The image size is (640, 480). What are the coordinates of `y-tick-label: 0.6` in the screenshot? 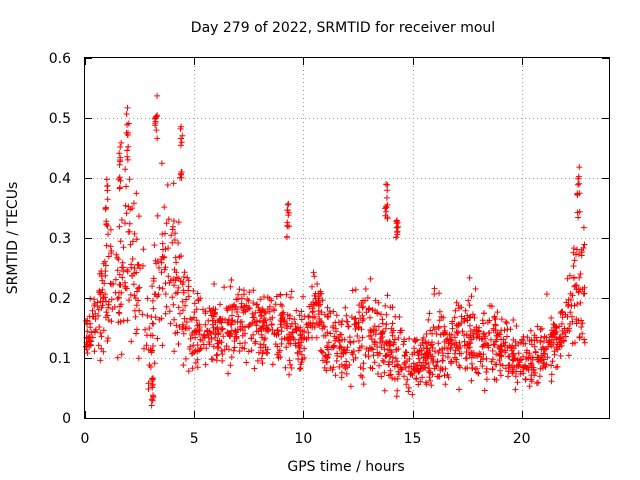 It's located at (60, 59).